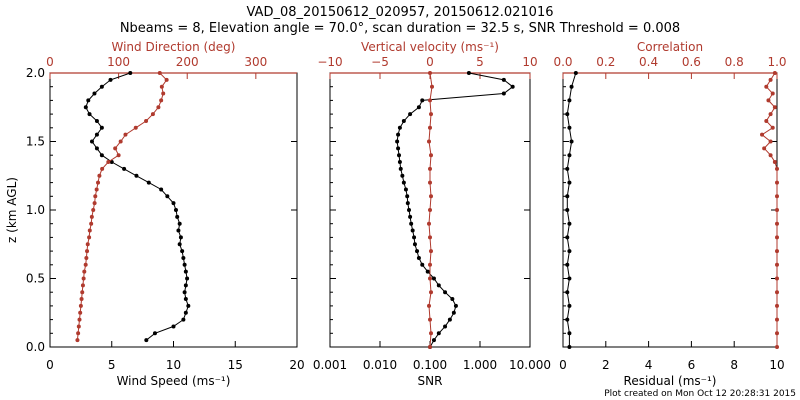 The image size is (800, 400). What do you see at coordinates (430, 47) in the screenshot?
I see `top-axis-label: Vertical velocity (ms⁻¹)` at bounding box center [430, 47].